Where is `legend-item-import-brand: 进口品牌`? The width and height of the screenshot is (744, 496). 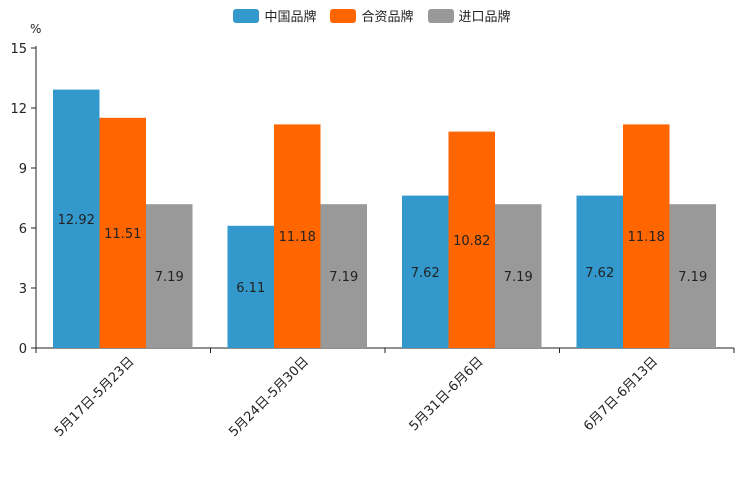 legend-item-import-brand: 进口品牌 is located at coordinates (469, 15).